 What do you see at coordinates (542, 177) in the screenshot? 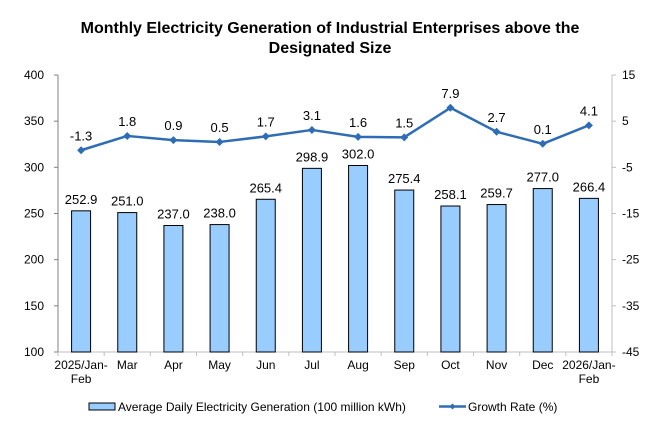
I see `bar-value-label: 277.0` at bounding box center [542, 177].